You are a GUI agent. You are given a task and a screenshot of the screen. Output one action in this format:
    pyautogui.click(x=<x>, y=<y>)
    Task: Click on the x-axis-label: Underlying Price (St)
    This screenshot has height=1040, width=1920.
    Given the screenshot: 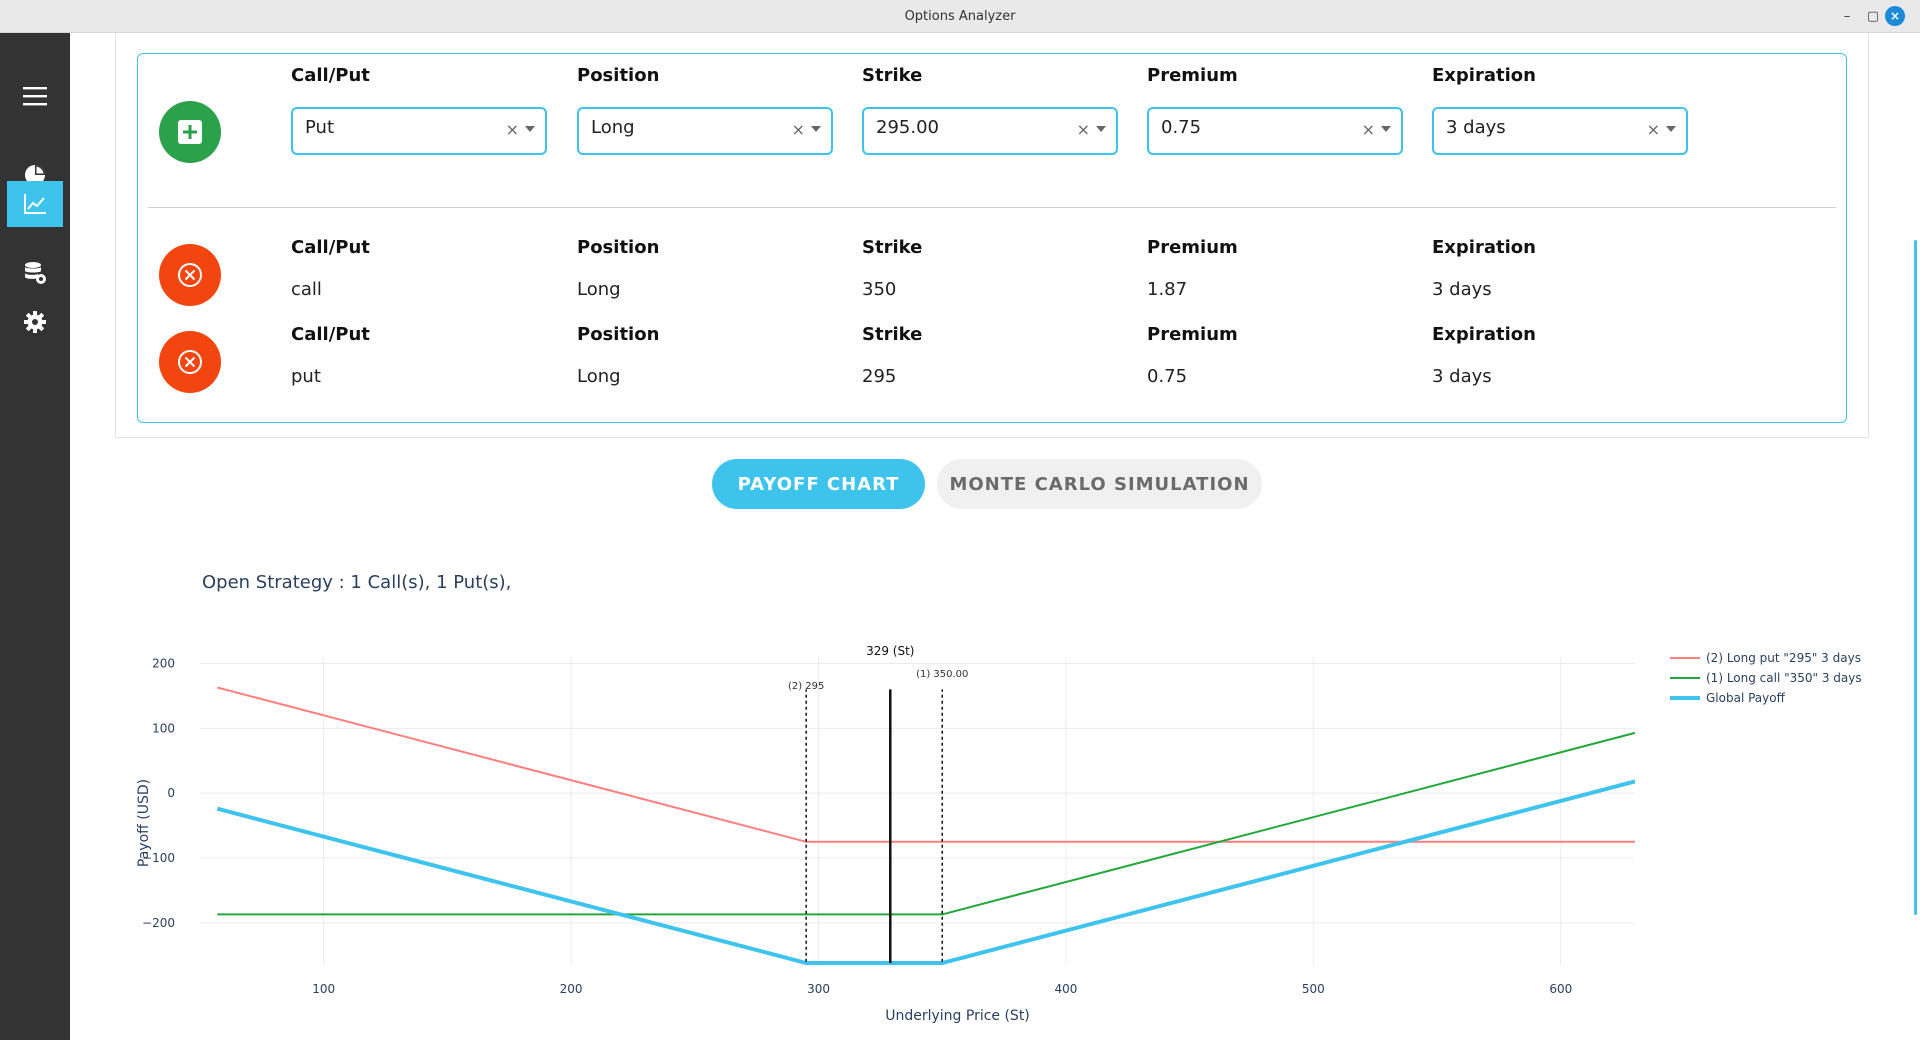 What is the action you would take?
    pyautogui.click(x=957, y=1016)
    